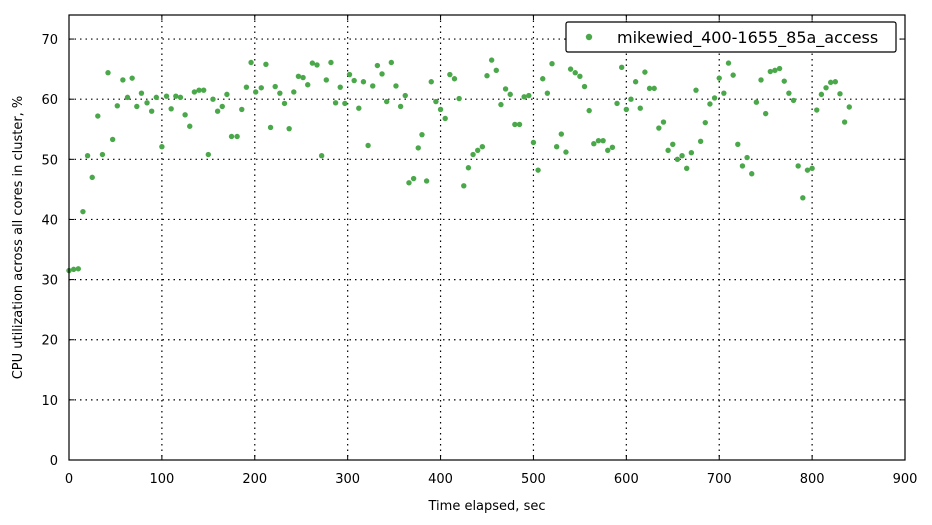 This screenshot has height=525, width=932. I want to click on x-axis-label: Time elapsed, sec, so click(487, 506).